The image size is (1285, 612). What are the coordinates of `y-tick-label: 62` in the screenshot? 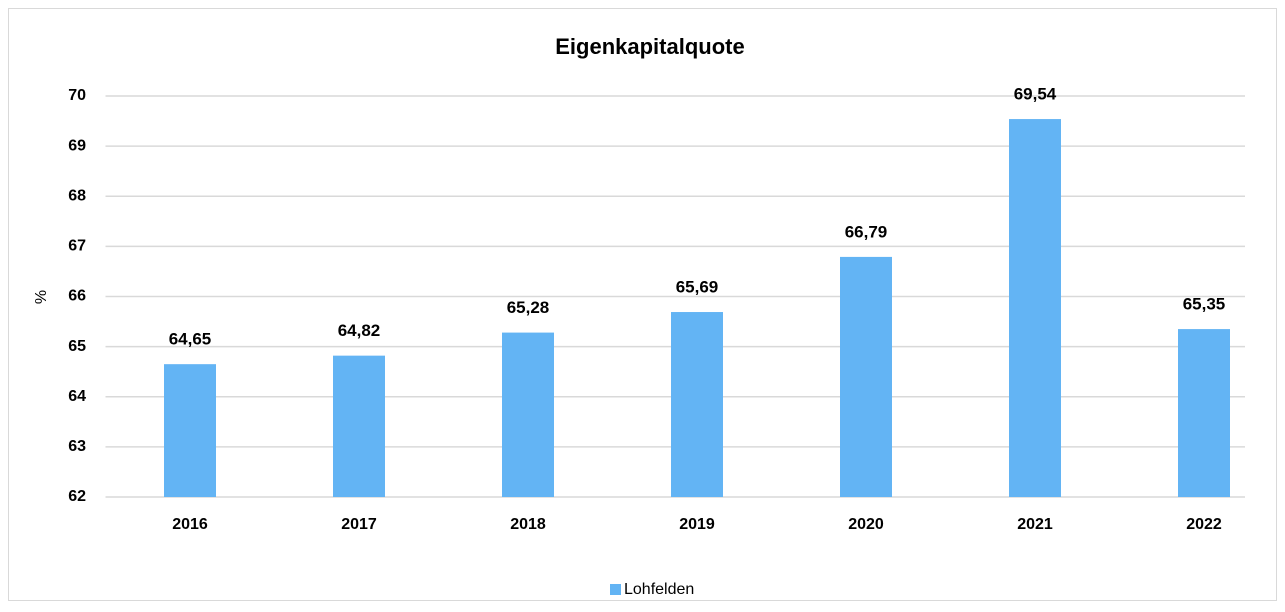 It's located at (77, 496).